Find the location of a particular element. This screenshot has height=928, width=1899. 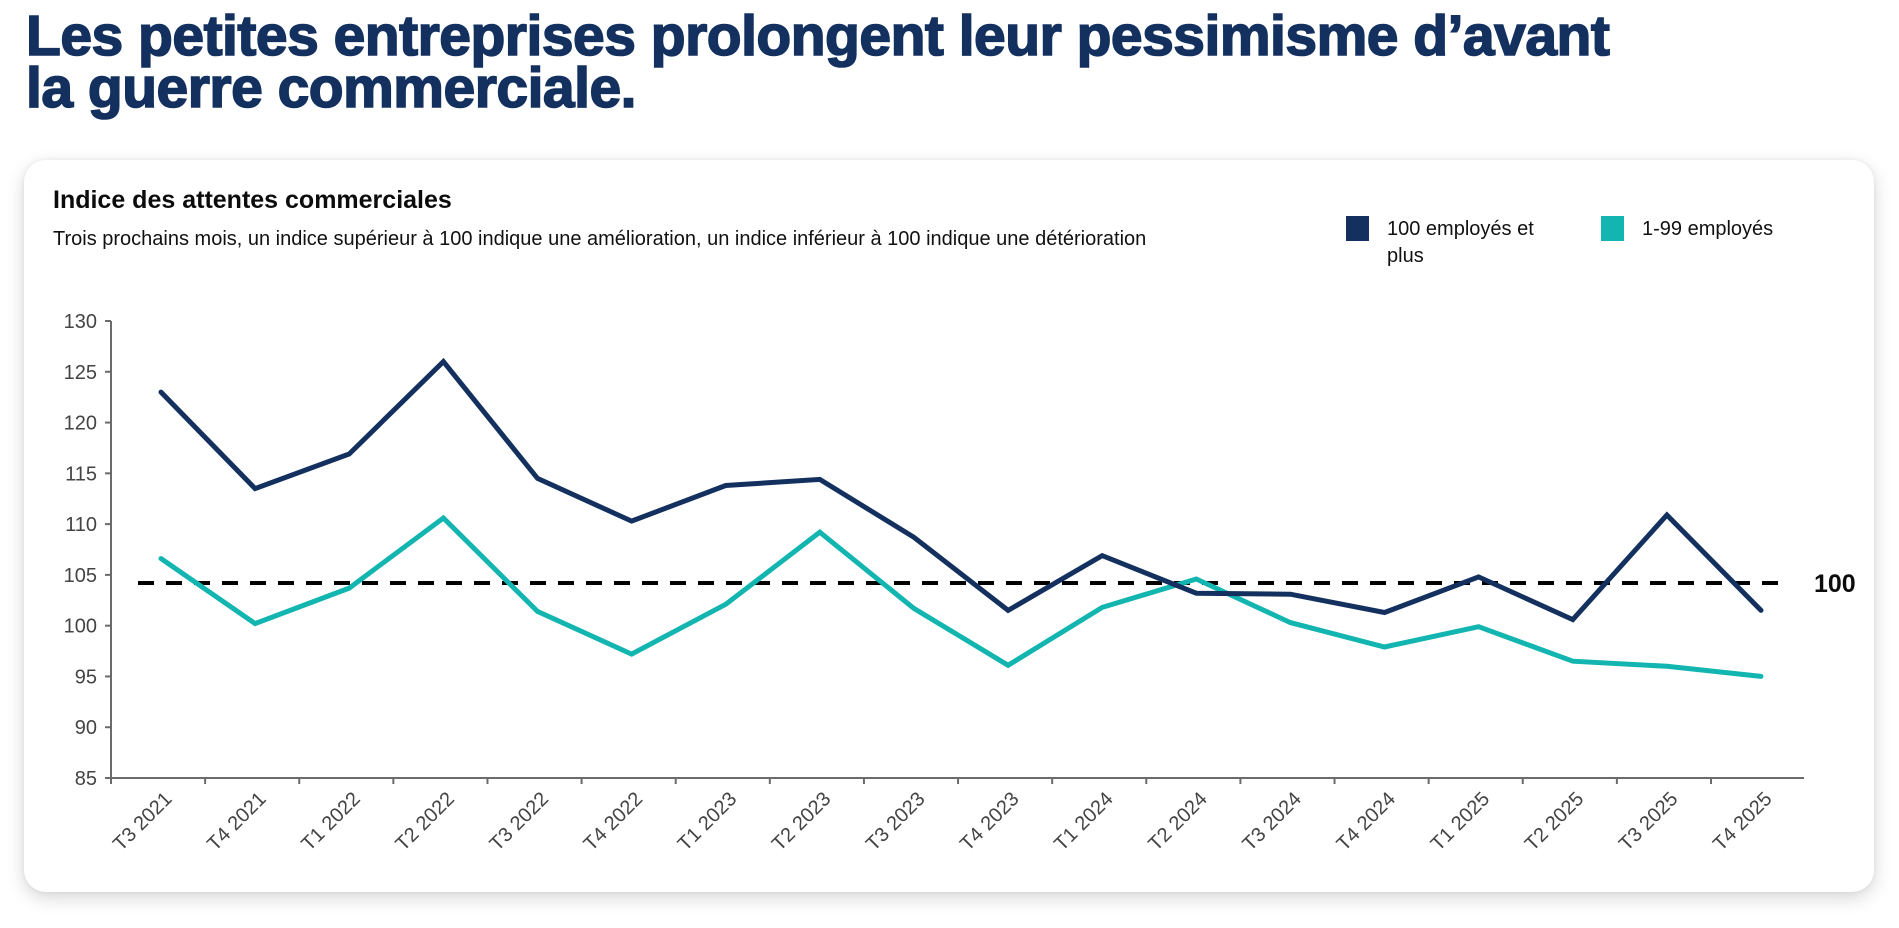

legend-swatch-small-firms is located at coordinates (1612, 228).